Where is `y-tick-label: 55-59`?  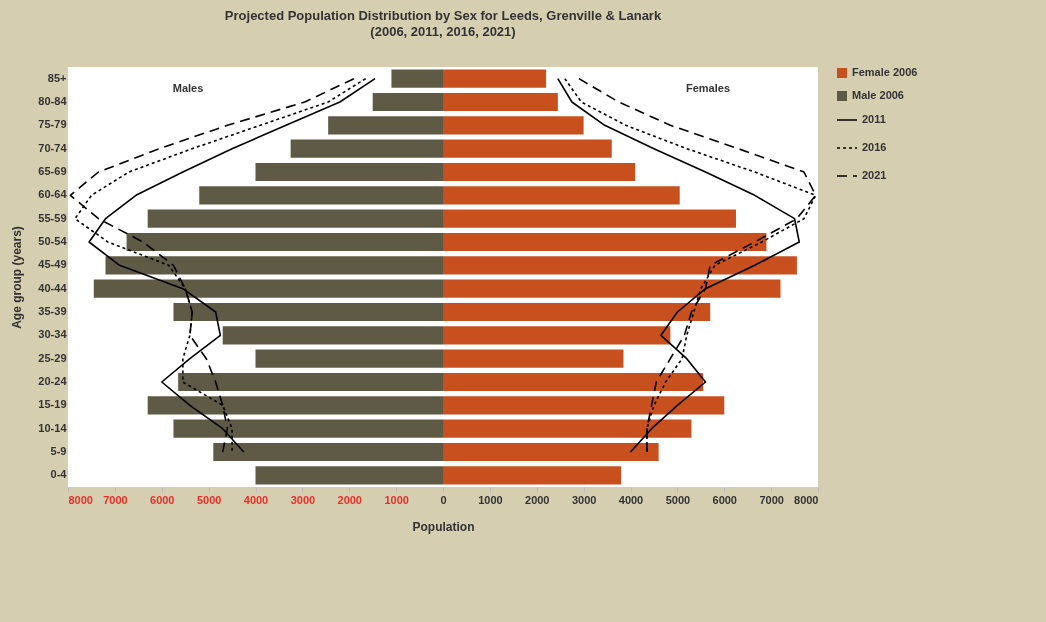 y-tick-label: 55-59 is located at coordinates (52, 217).